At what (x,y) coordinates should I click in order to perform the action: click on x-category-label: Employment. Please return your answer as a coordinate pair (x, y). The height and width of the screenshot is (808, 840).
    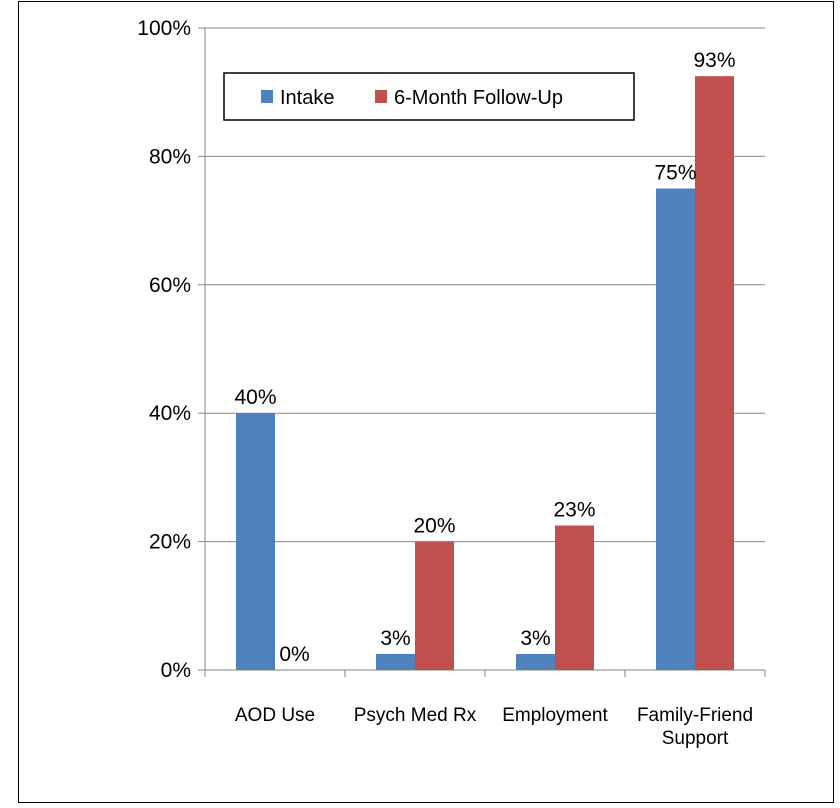
    Looking at the image, I should click on (555, 715).